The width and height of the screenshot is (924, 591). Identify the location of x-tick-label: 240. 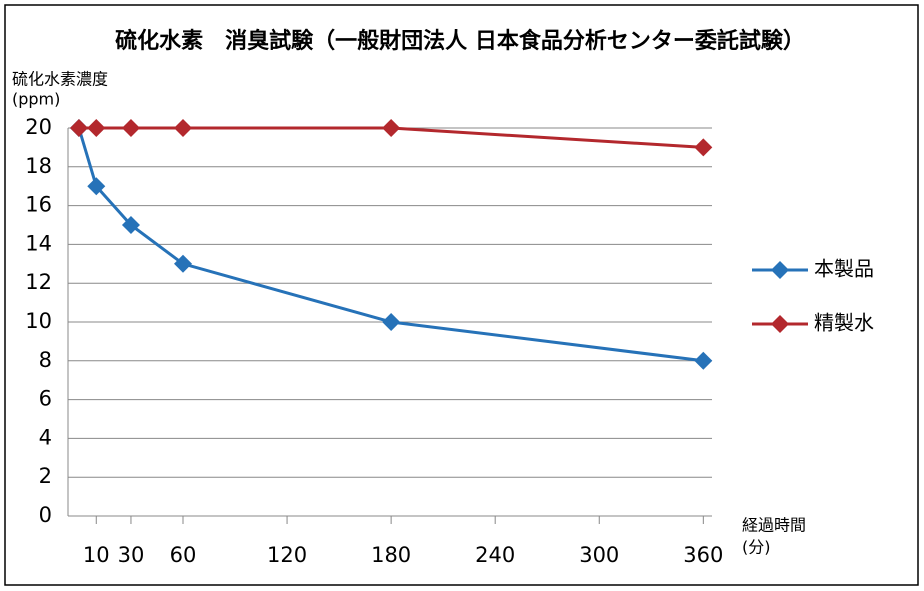
(495, 555).